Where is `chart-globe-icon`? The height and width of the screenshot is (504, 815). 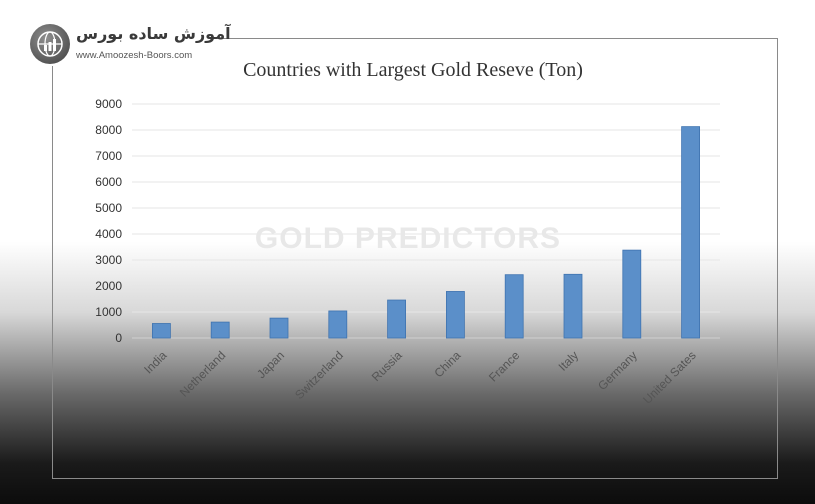 chart-globe-icon is located at coordinates (50, 44).